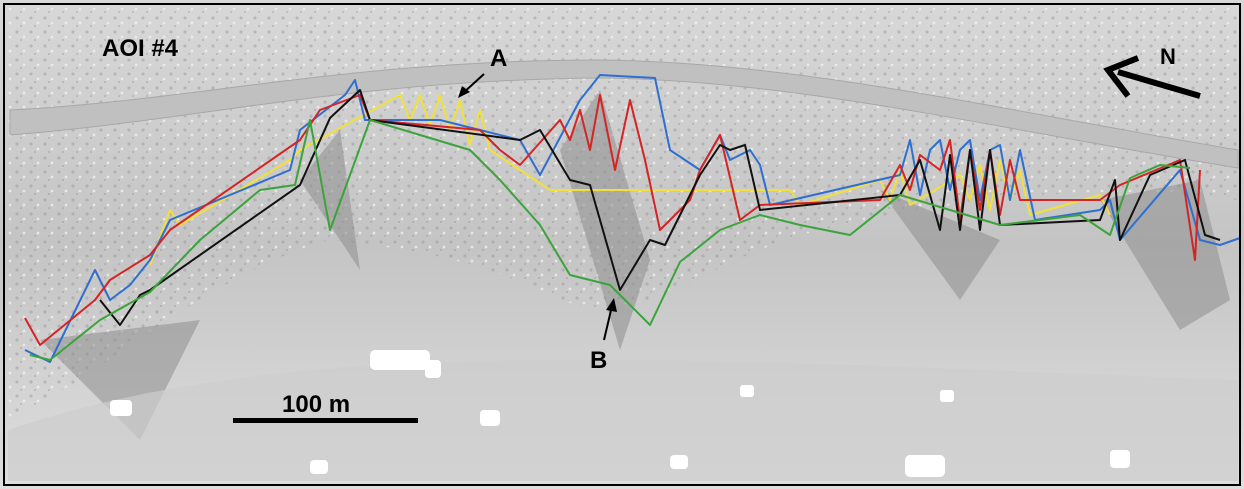 This screenshot has height=489, width=1244. What do you see at coordinates (1121, 76) in the screenshot?
I see `north-arrowhead` at bounding box center [1121, 76].